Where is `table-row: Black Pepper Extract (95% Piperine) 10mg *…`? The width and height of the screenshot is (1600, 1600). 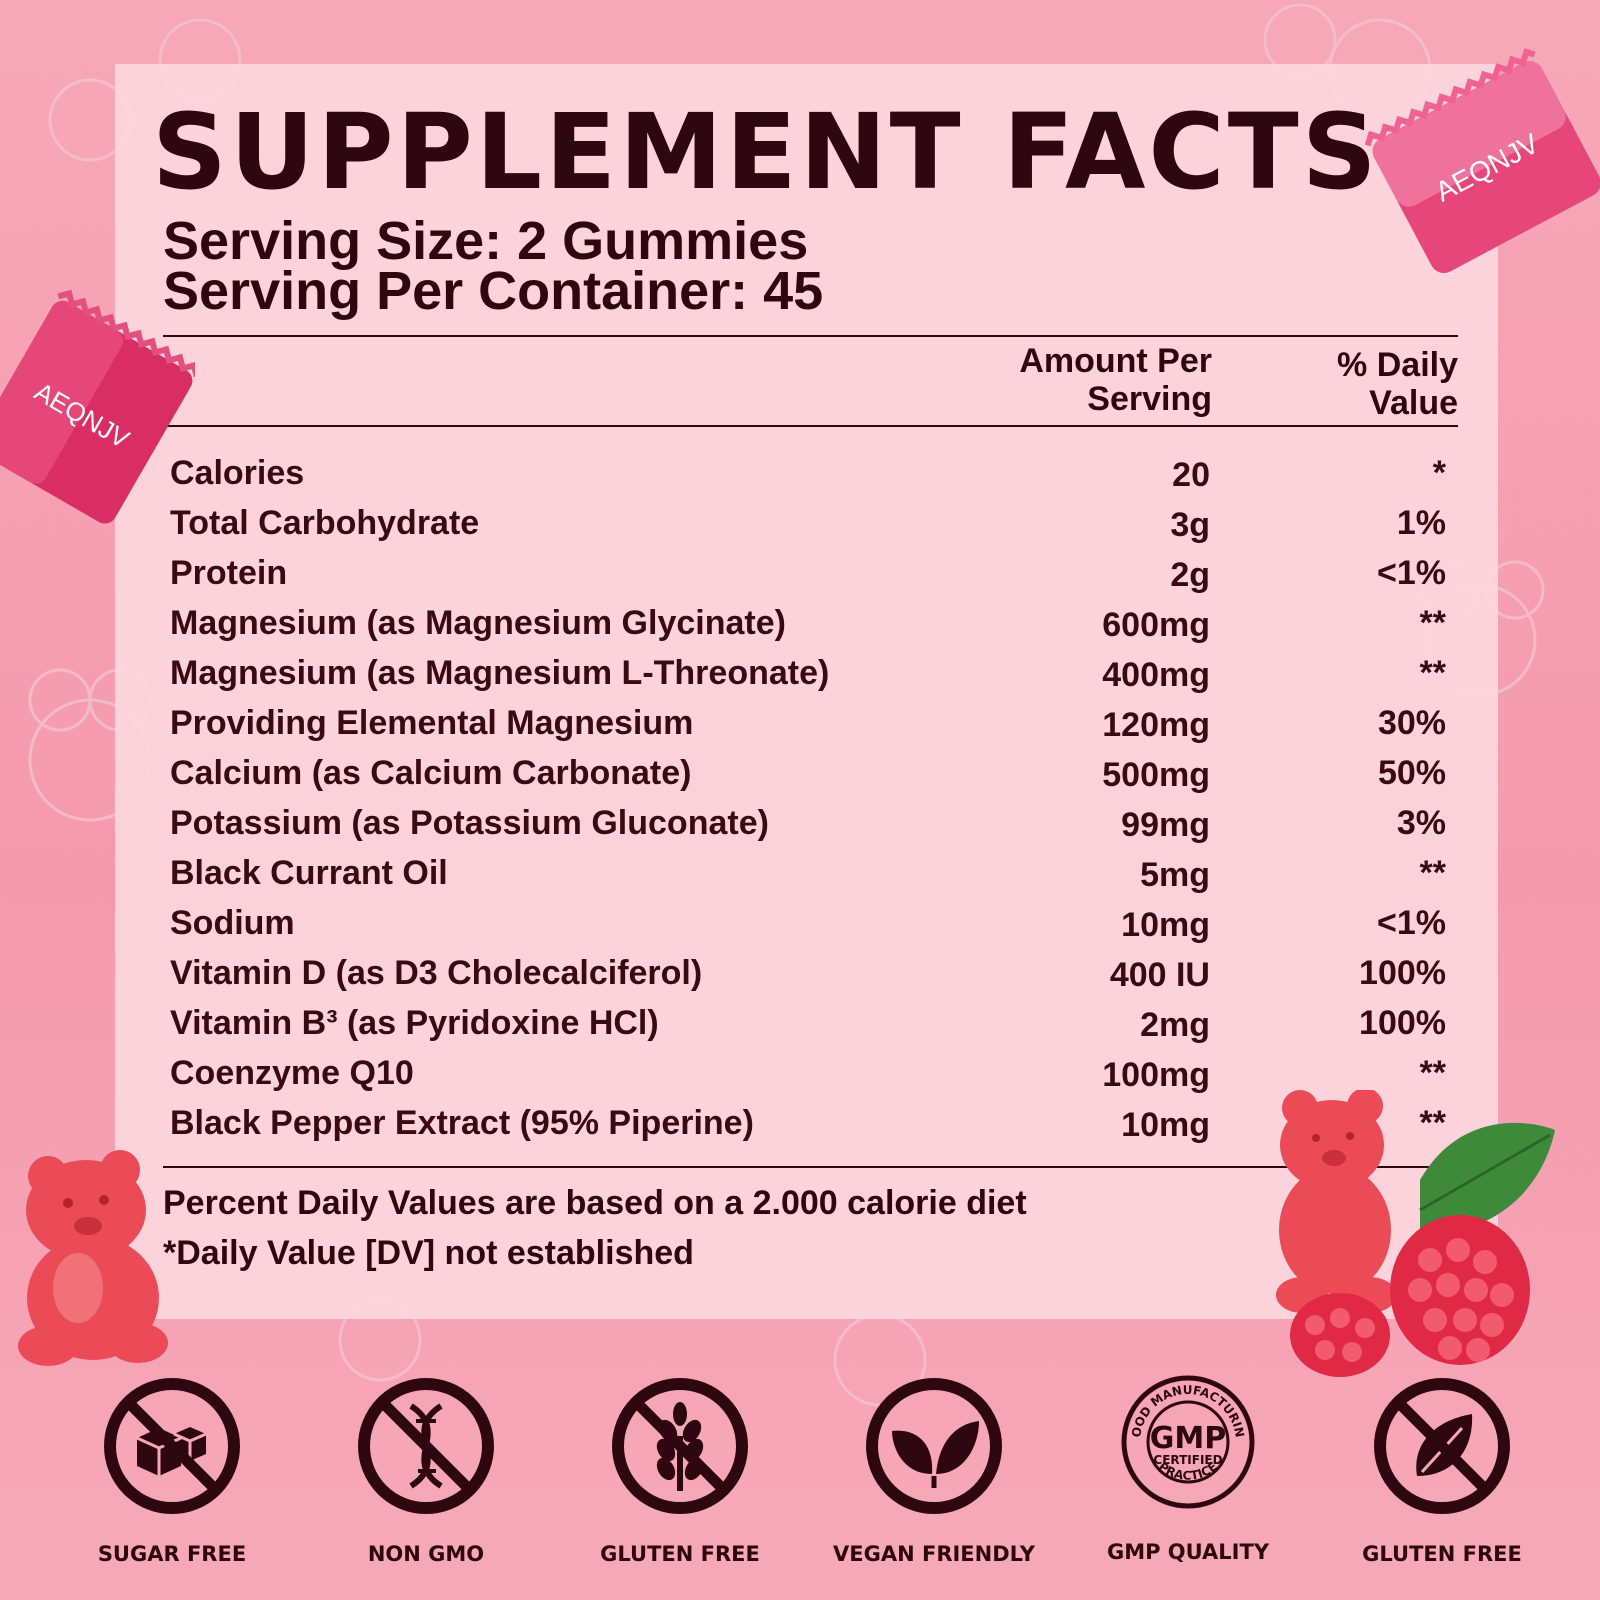
table-row: Black Pepper Extract (95% Piperine) 10mg *… is located at coordinates (815, 1123).